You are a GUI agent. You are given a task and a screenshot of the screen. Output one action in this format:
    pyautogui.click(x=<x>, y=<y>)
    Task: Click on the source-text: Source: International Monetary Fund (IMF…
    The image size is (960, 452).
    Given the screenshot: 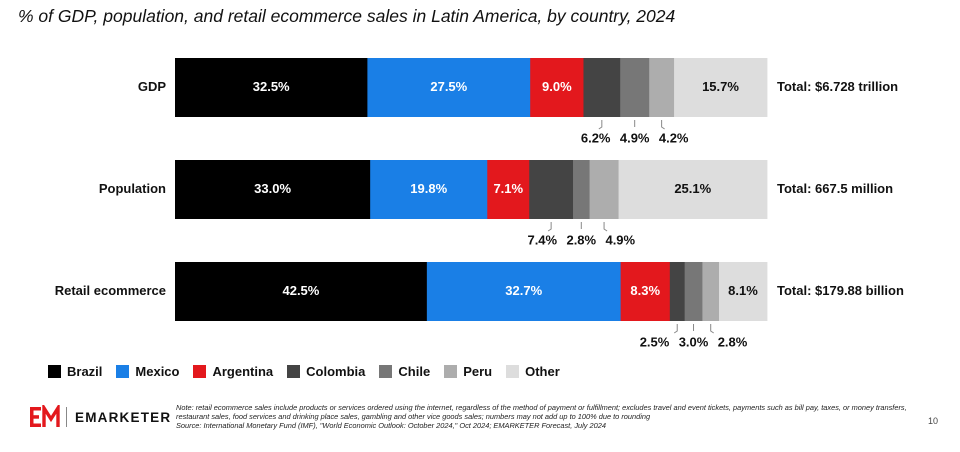 What is the action you would take?
    pyautogui.click(x=391, y=425)
    